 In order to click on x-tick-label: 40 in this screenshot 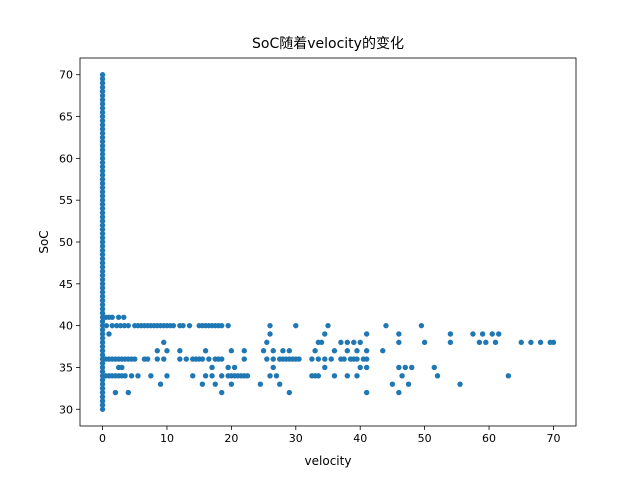, I will do `click(360, 438)`.